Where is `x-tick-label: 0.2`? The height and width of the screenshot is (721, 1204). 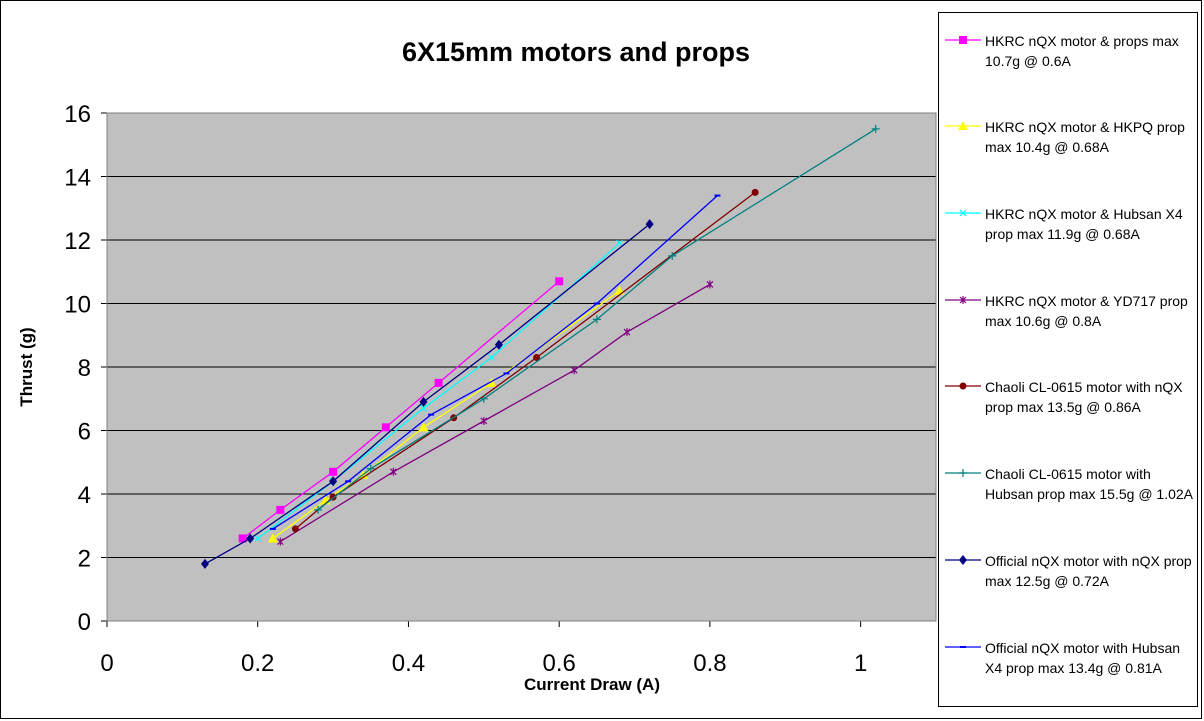
x-tick-label: 0.2 is located at coordinates (257, 663).